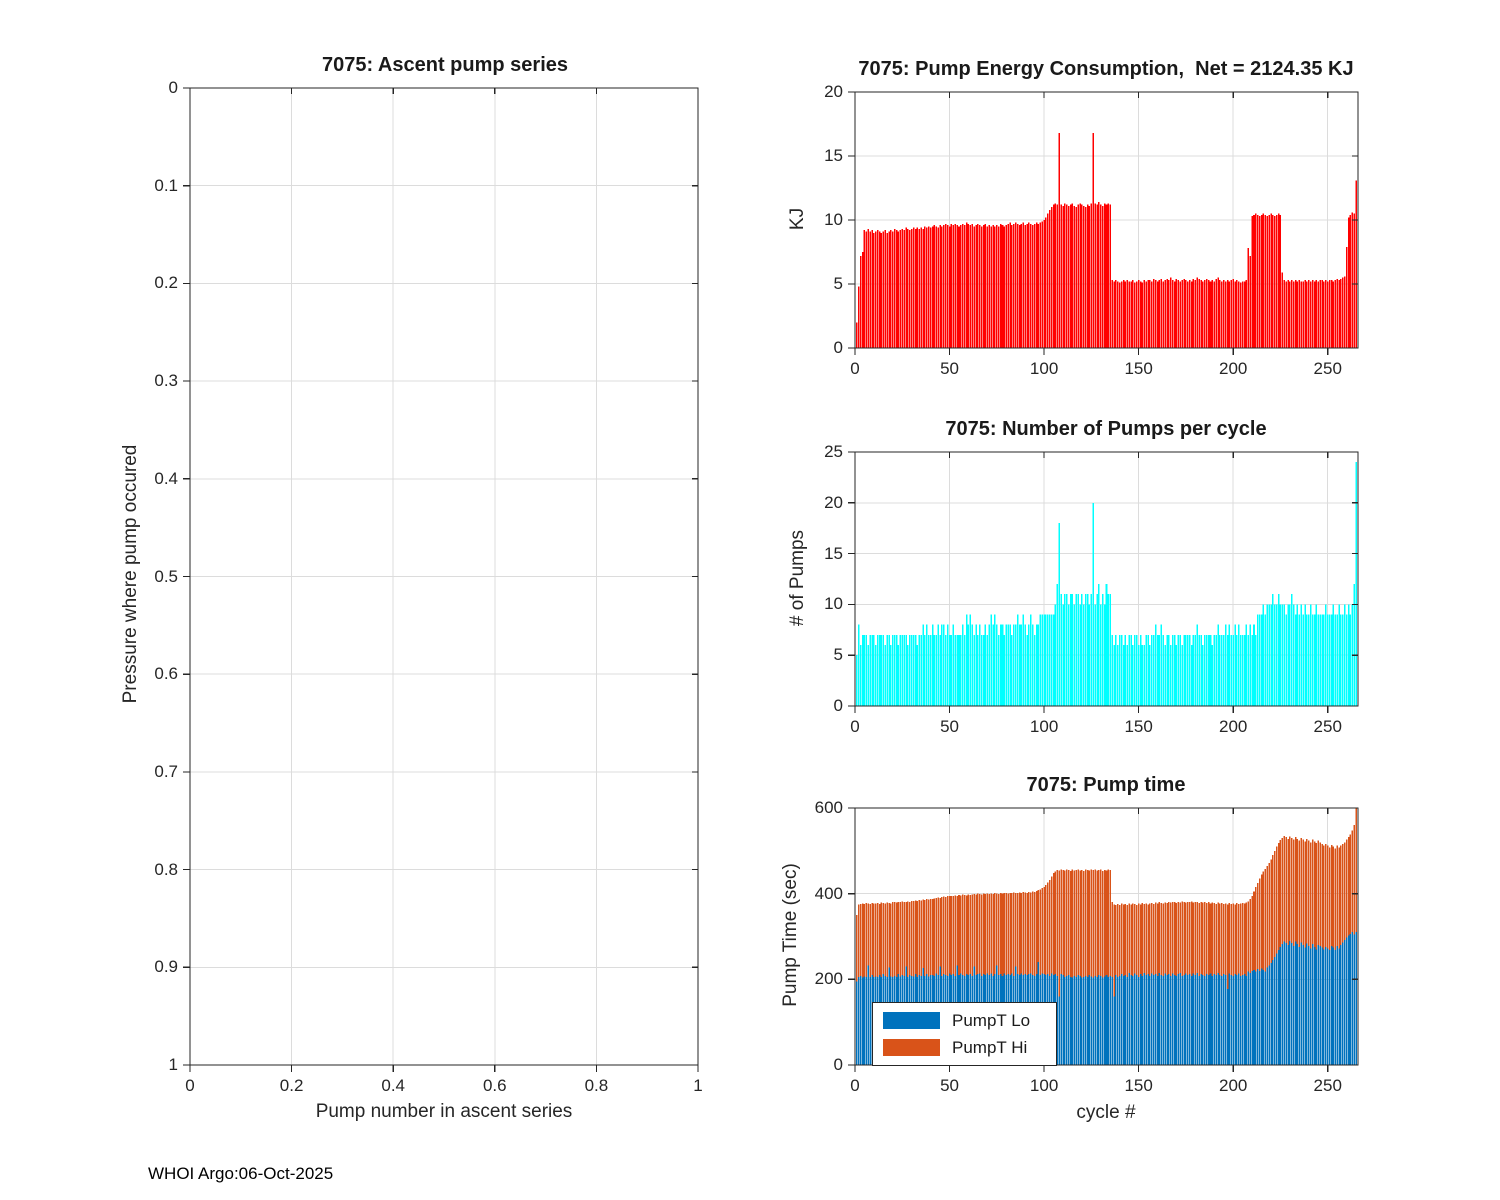  Describe the element at coordinates (991, 1020) in the screenshot. I see `pumpt-lo-label: PumpT Lo` at that location.